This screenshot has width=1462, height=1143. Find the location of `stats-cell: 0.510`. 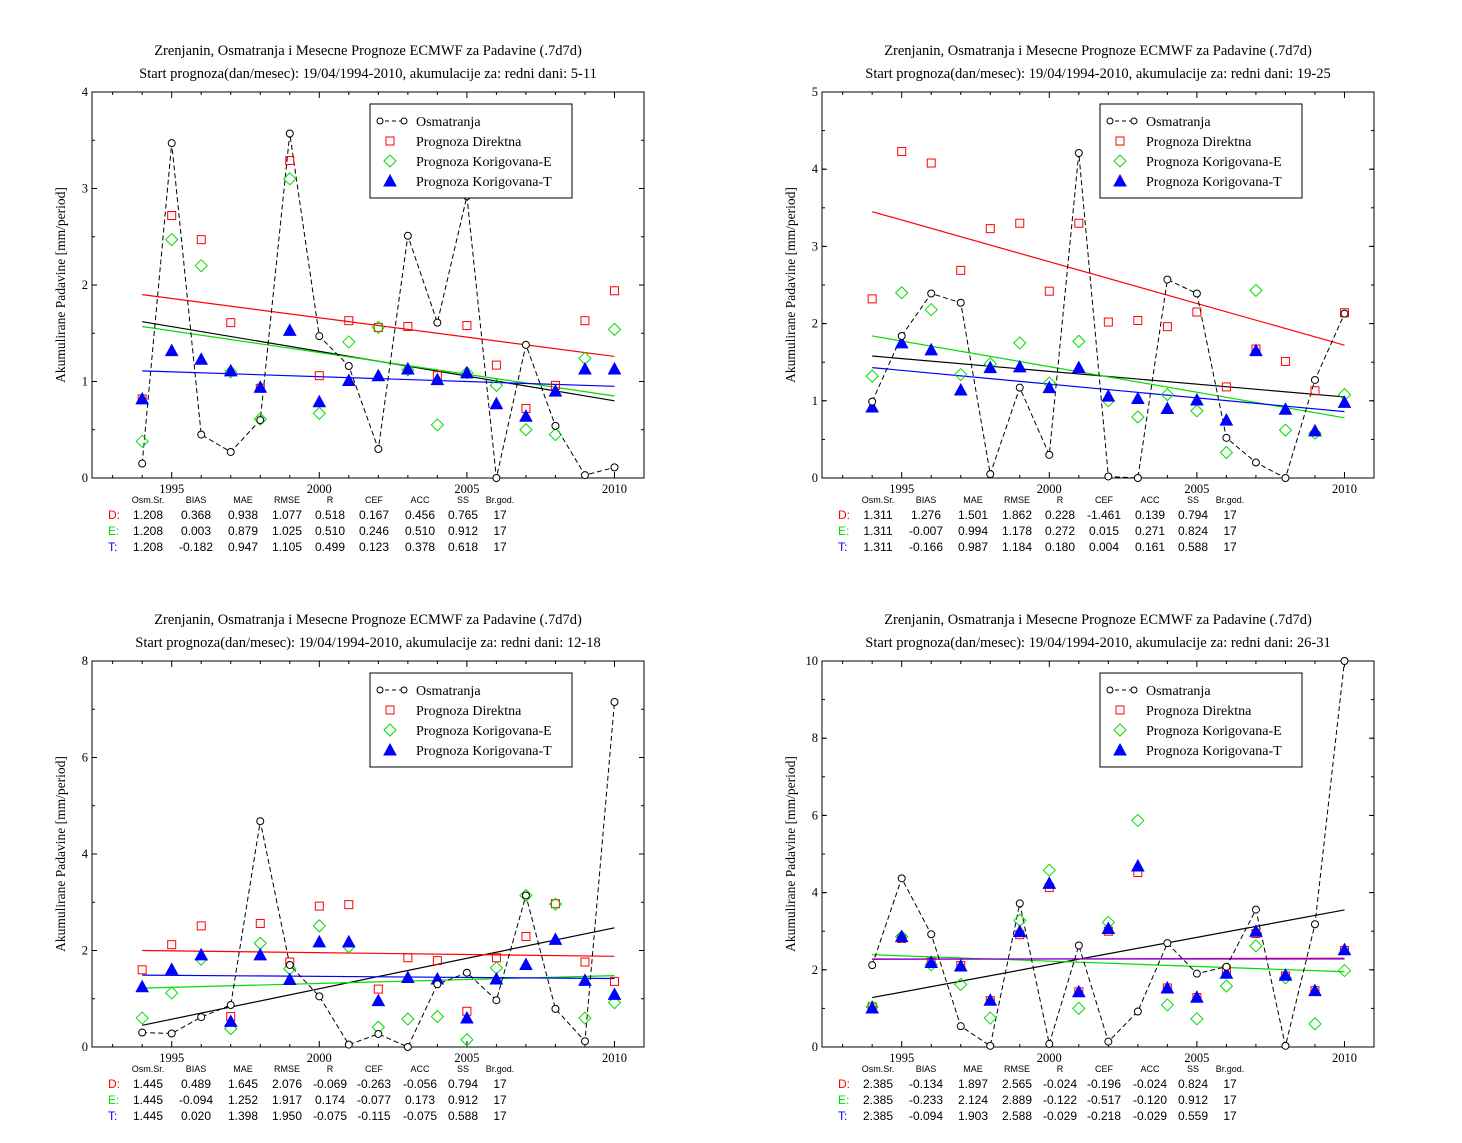

stats-cell: 0.510 is located at coordinates (330, 531).